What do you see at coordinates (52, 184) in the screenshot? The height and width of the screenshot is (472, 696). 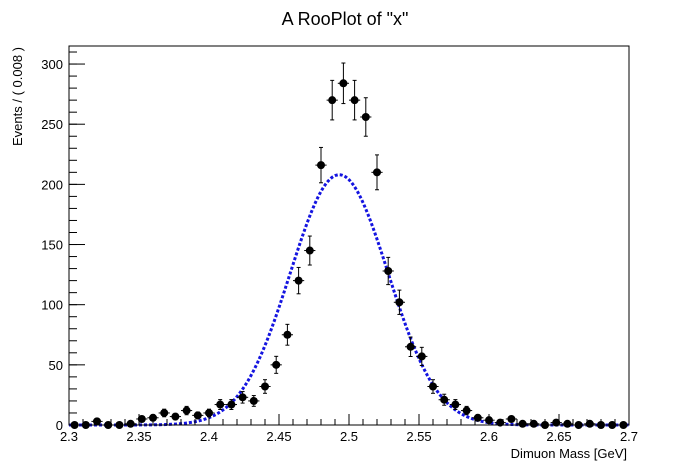 I see `y-tick-label: 200` at bounding box center [52, 184].